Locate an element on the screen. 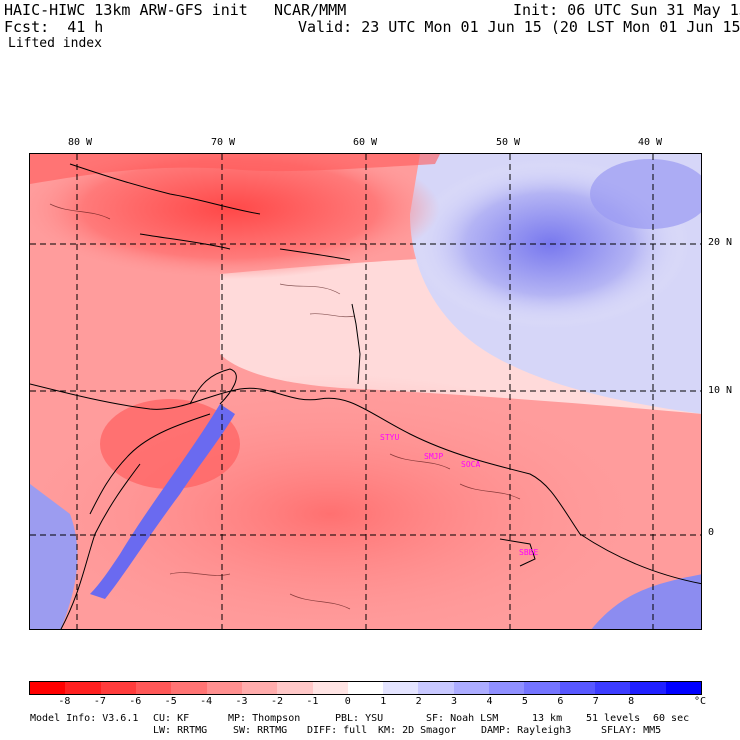 The width and height of the screenshot is (740, 740). lat-label-20n: 20 N is located at coordinates (720, 242).